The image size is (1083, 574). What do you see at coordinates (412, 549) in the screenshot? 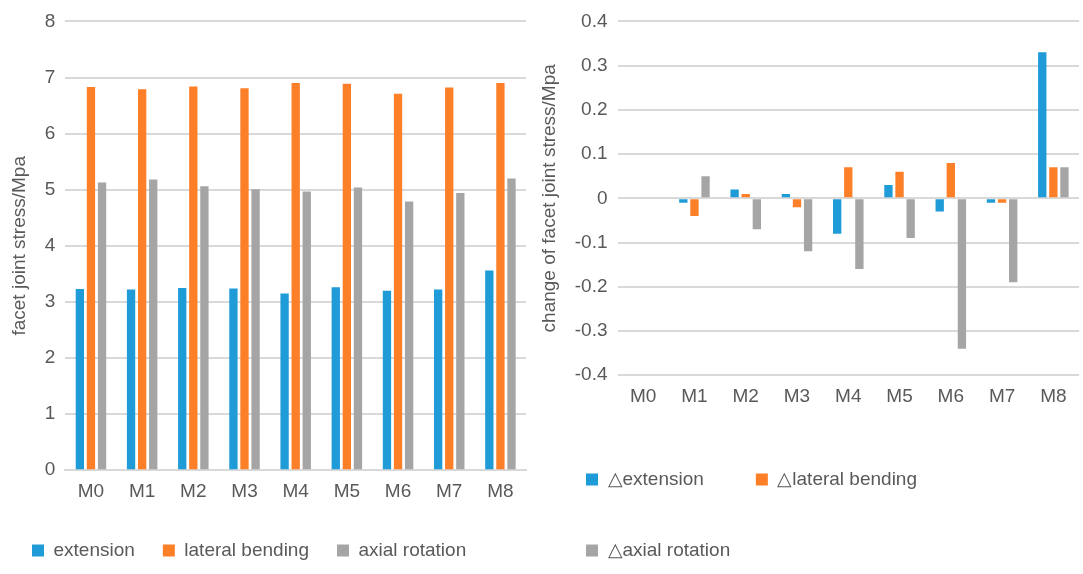
I see `legend-label: axial rotation` at bounding box center [412, 549].